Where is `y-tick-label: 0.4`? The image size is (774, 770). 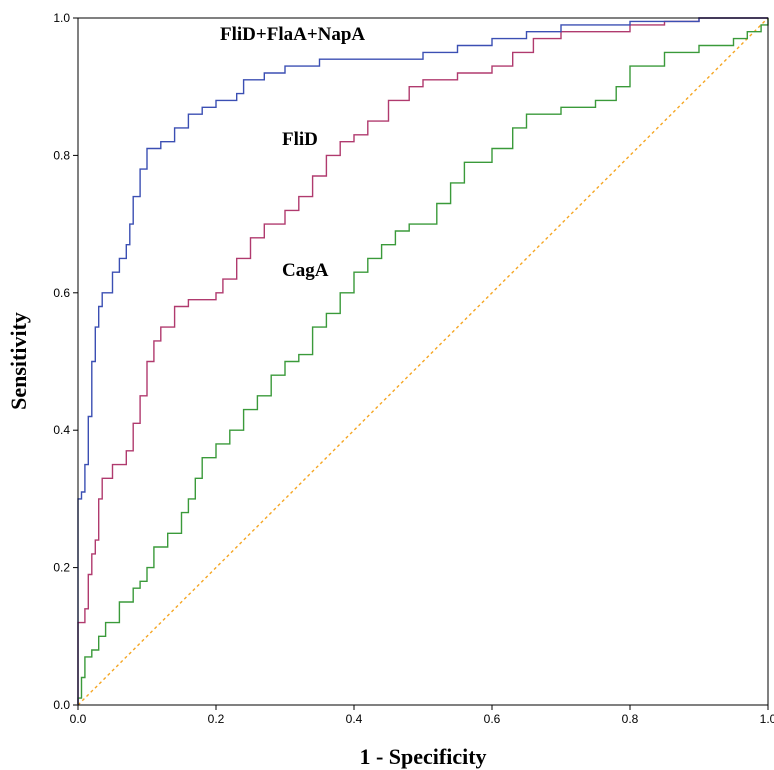
y-tick-label: 0.4 is located at coordinates (61, 430).